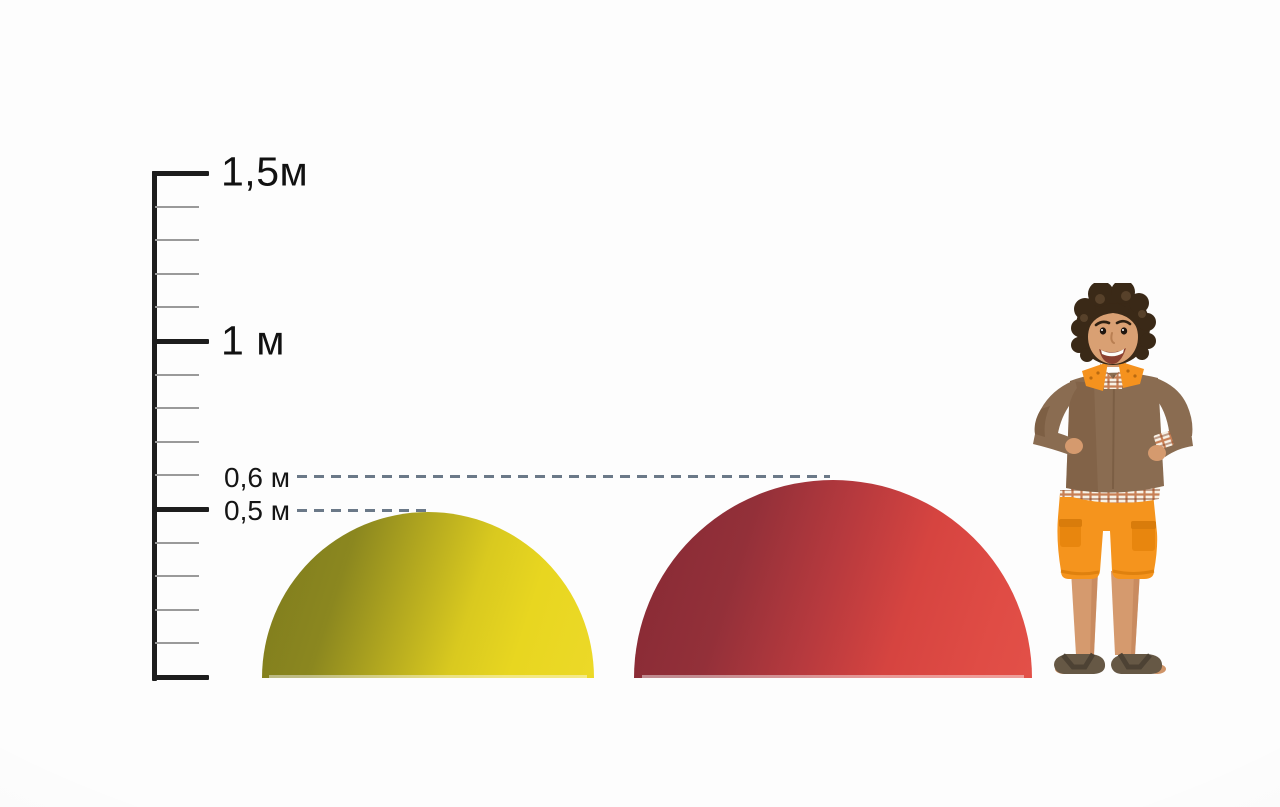 The image size is (1280, 807). Describe the element at coordinates (1105, 613) in the screenshot. I see `boy-legs` at that location.